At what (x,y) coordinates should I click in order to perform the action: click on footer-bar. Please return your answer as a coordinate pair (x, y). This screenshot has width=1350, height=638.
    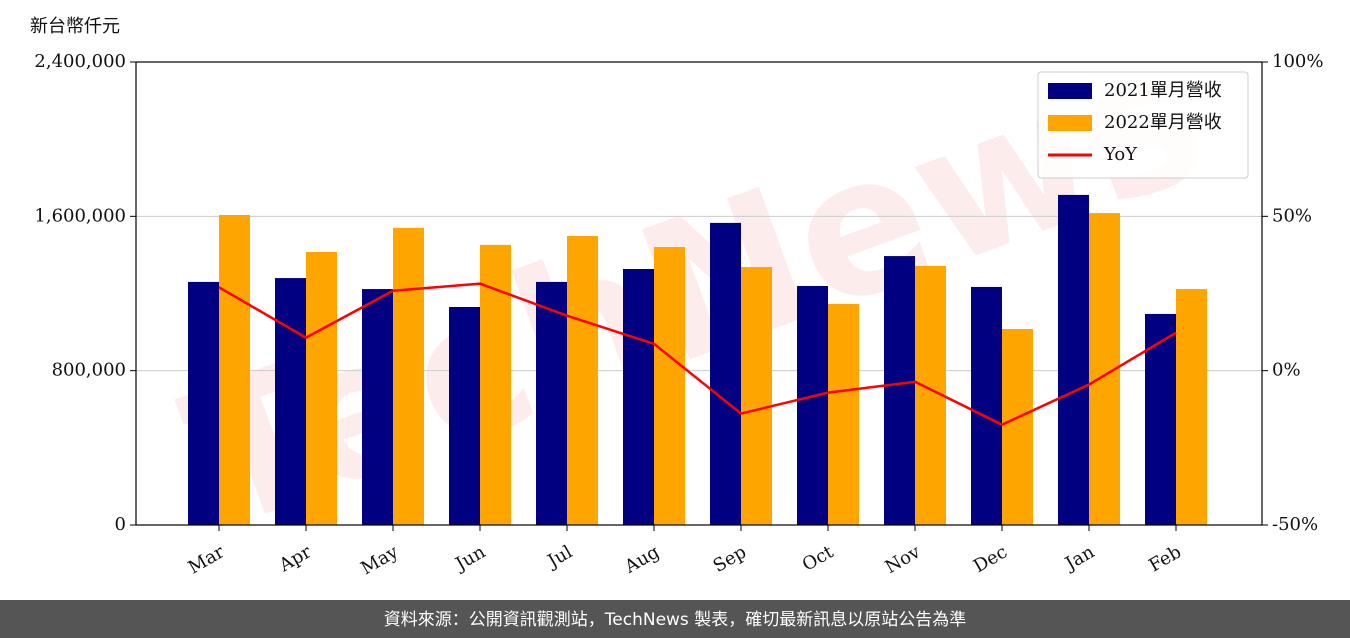
    Looking at the image, I should click on (675, 619).